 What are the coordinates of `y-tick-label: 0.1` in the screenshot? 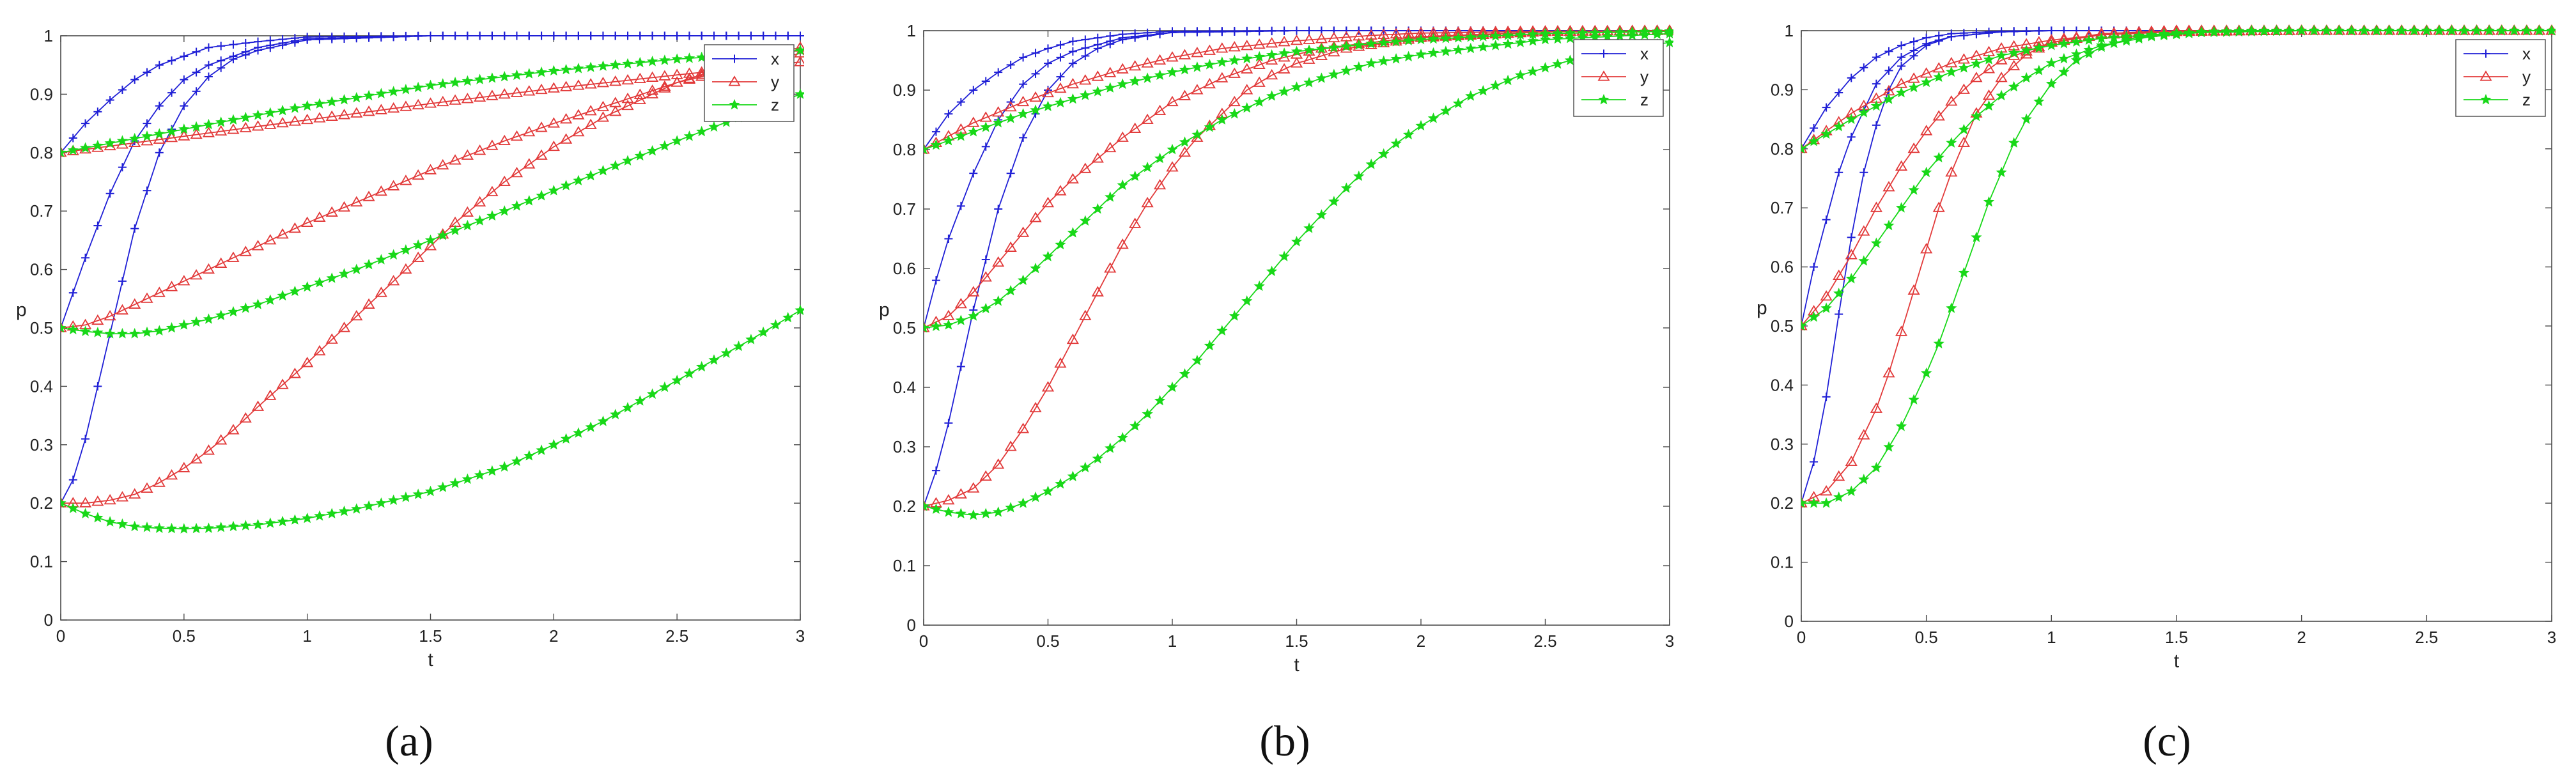 It's located at (904, 565).